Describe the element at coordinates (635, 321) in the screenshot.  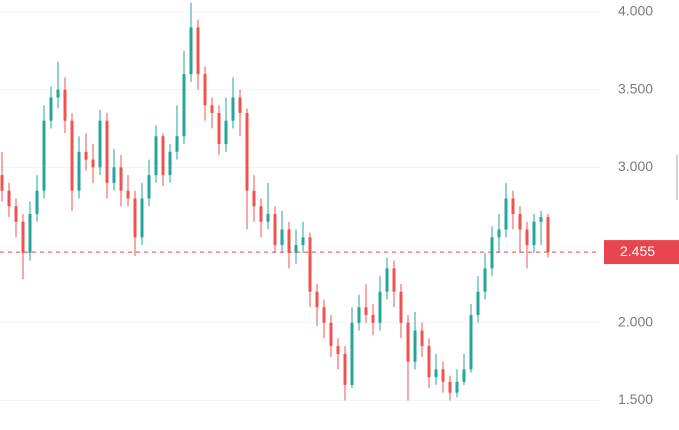
I see `y-tick-label: 2.000` at that location.